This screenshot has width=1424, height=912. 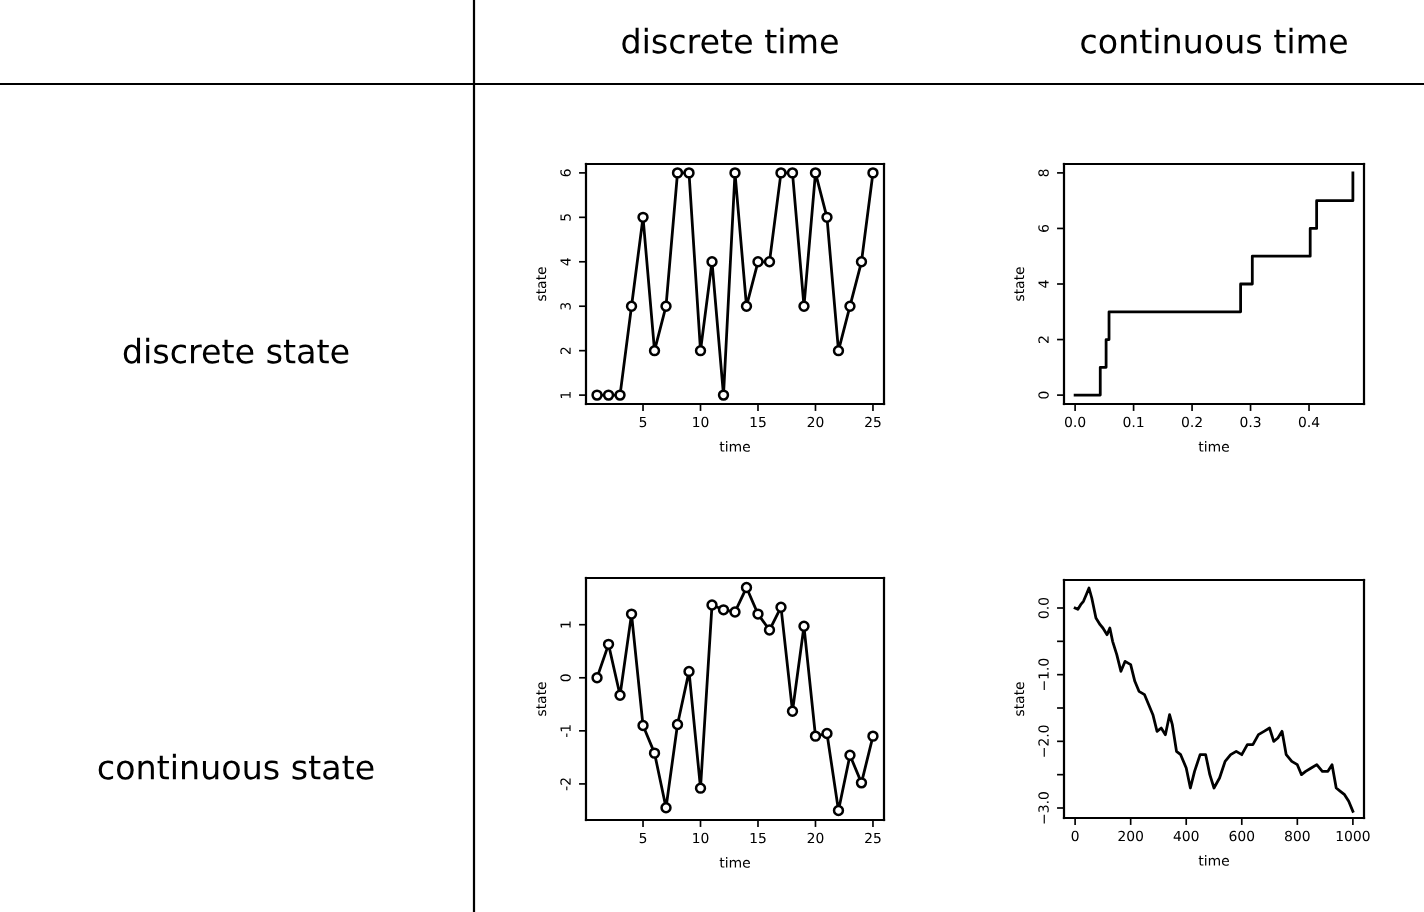 I want to click on text: discrete state, so click(x=236, y=350).